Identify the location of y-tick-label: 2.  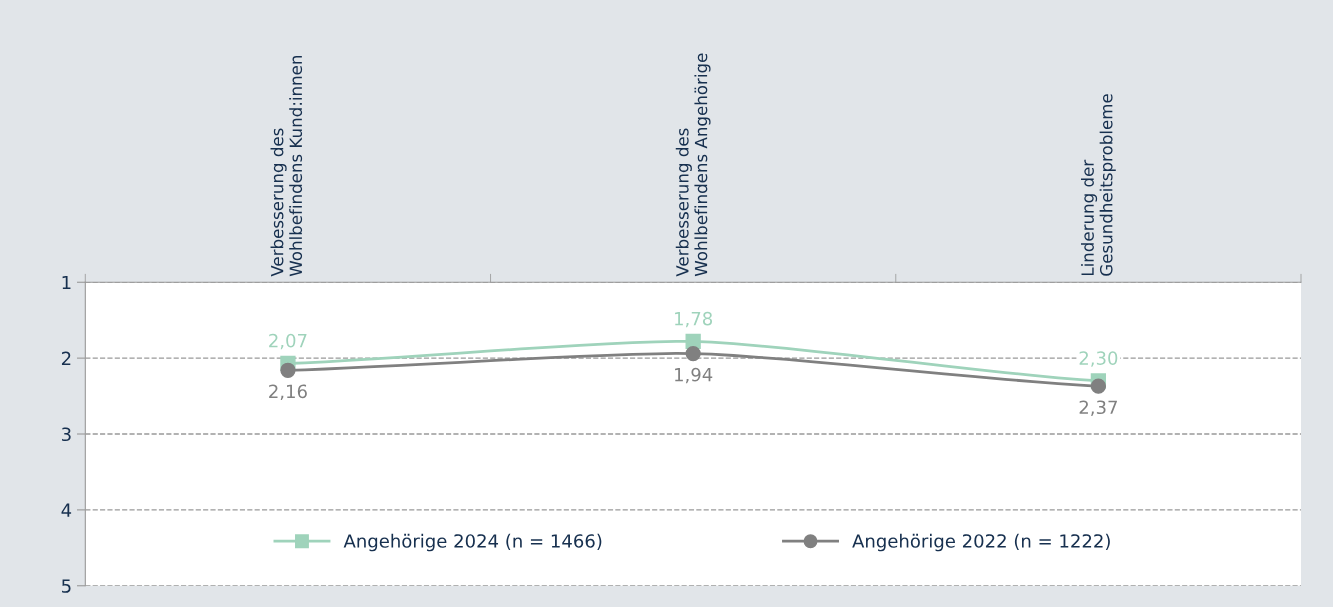
(66, 358).